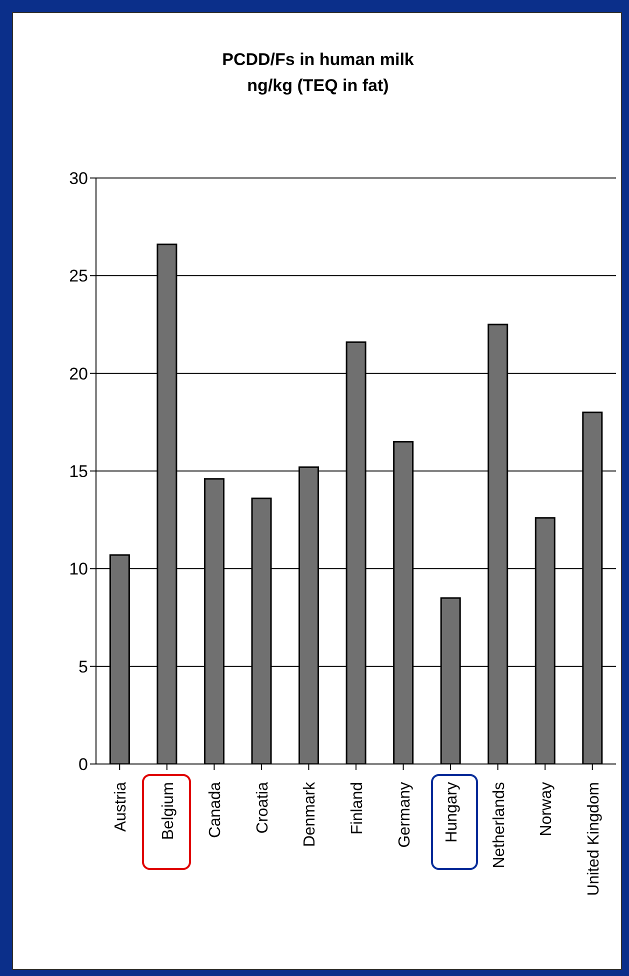  What do you see at coordinates (78, 374) in the screenshot?
I see `y-tick-label: 20` at bounding box center [78, 374].